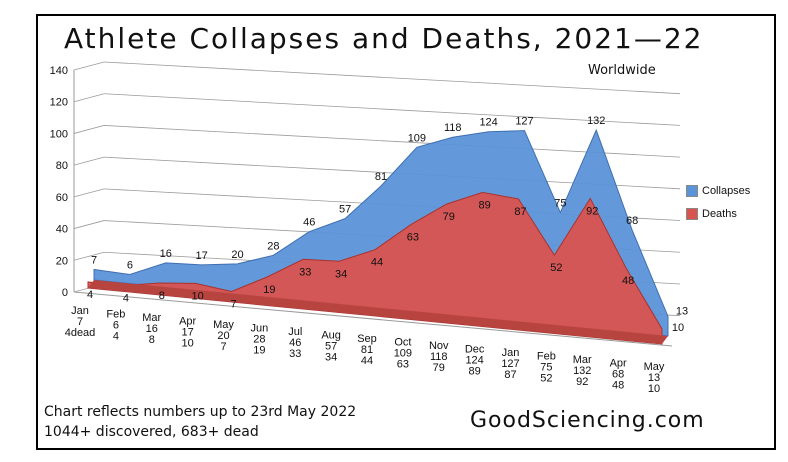 The height and width of the screenshot is (462, 788). What do you see at coordinates (166, 254) in the screenshot?
I see `data-label-collapses: 16` at bounding box center [166, 254].